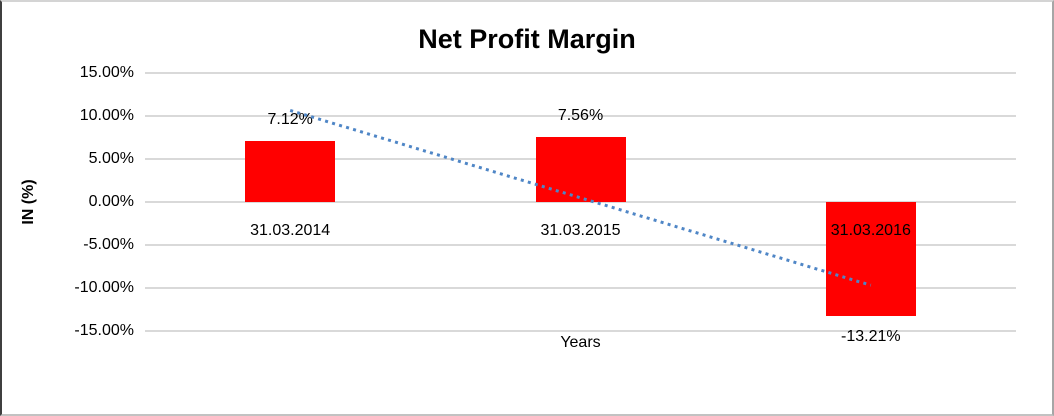  I want to click on x-category-label: 31.03.2015, so click(580, 230).